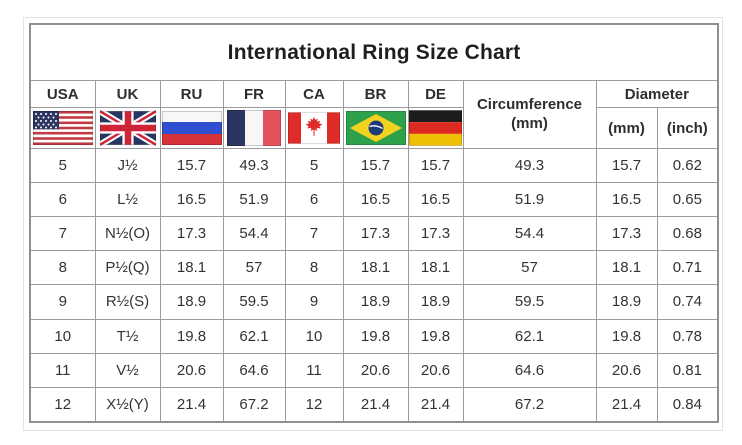  What do you see at coordinates (374, 268) in the screenshot?
I see `table-row: 8 P½(Q) 18.1 57 8 18.1 18.1 57 18.1 0.71` at bounding box center [374, 268].